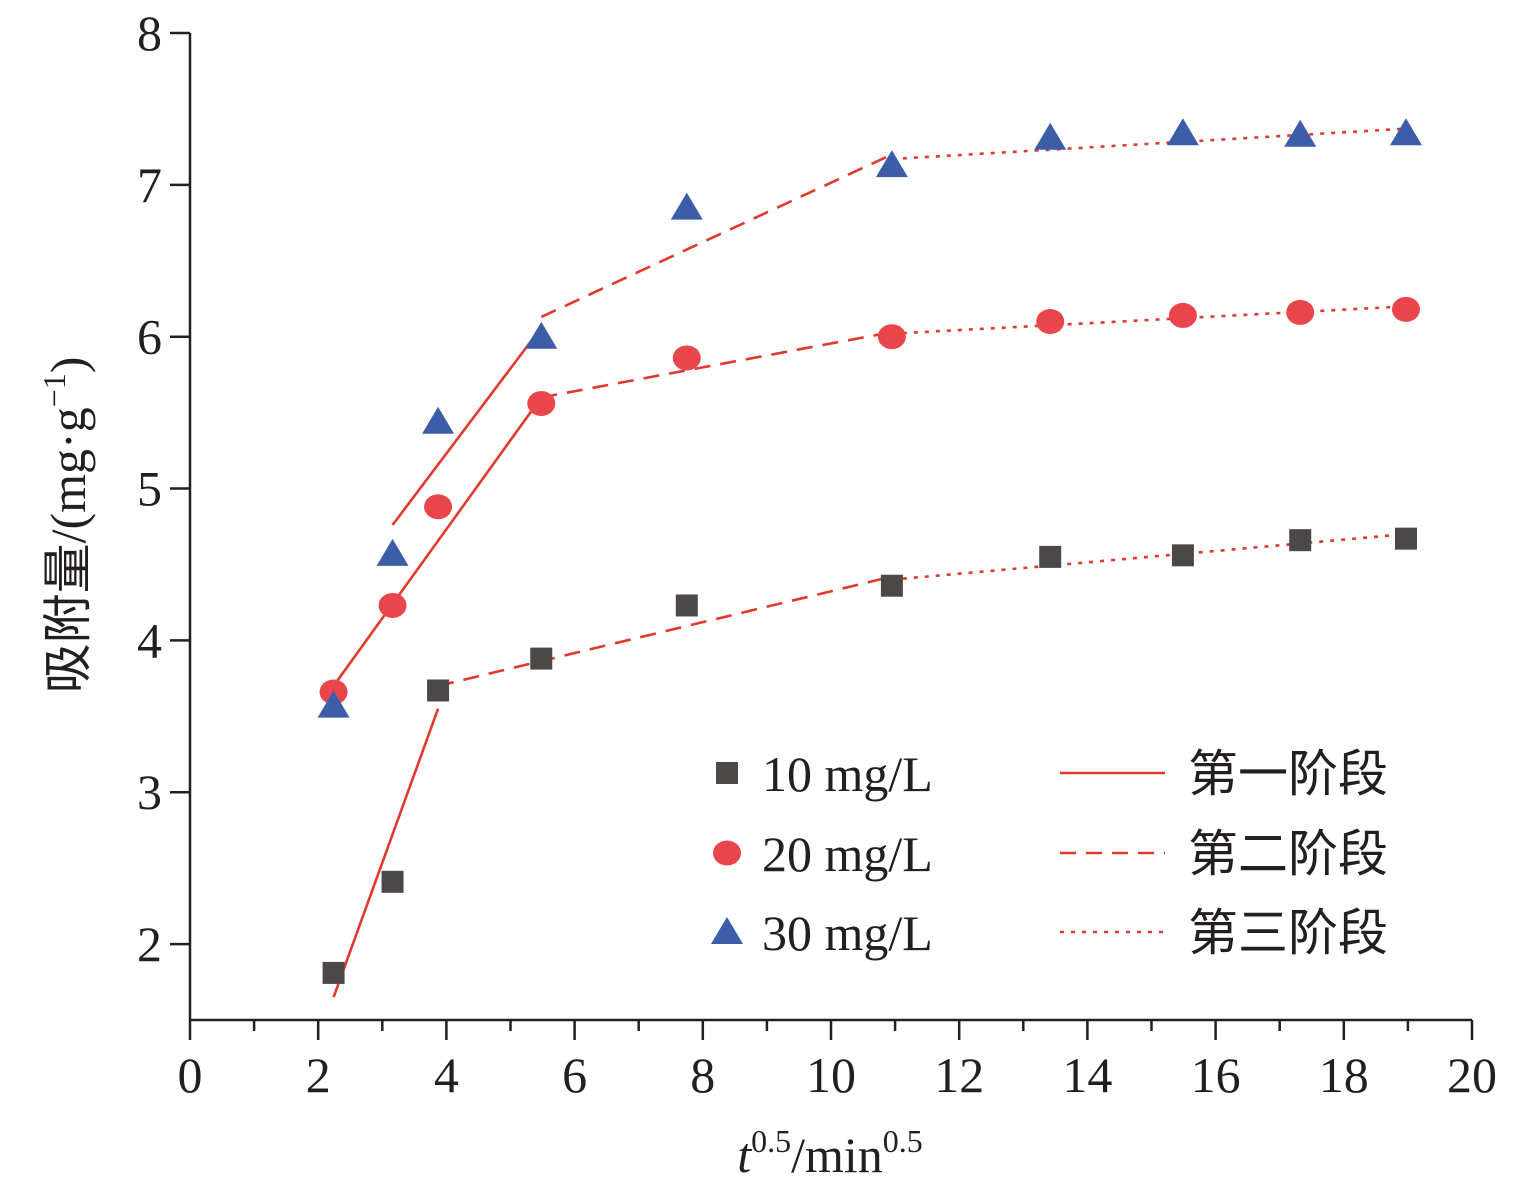 Image resolution: width=1515 pixels, height=1196 pixels. I want to click on y-tick-label: 5, so click(149, 489).